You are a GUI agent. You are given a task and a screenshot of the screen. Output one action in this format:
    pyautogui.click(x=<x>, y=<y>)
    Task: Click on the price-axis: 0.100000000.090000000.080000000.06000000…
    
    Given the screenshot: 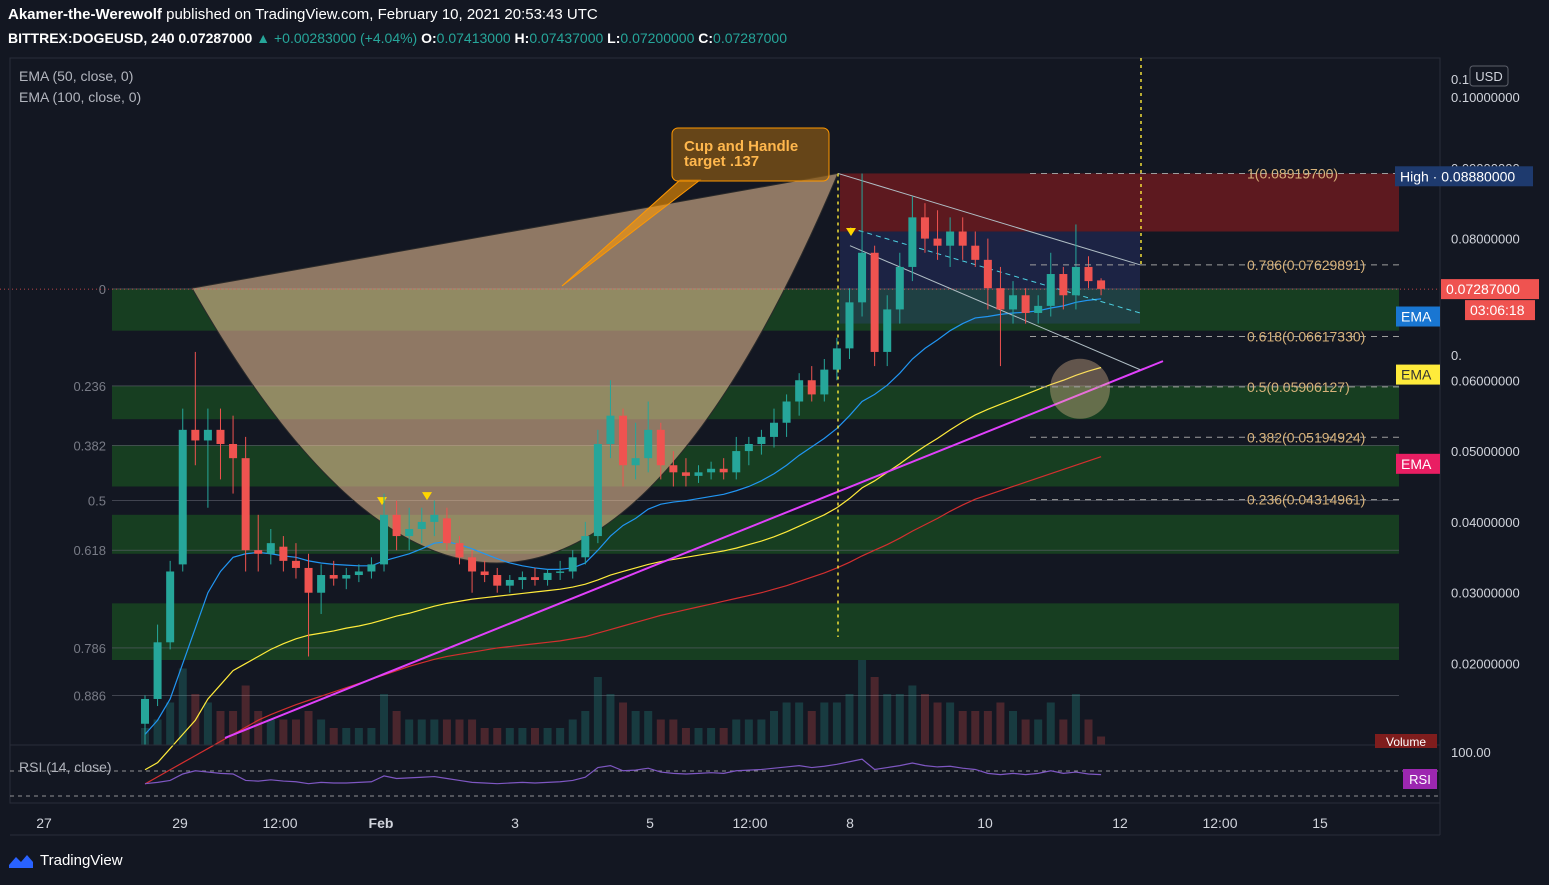 What is the action you would take?
    pyautogui.click(x=1467, y=446)
    